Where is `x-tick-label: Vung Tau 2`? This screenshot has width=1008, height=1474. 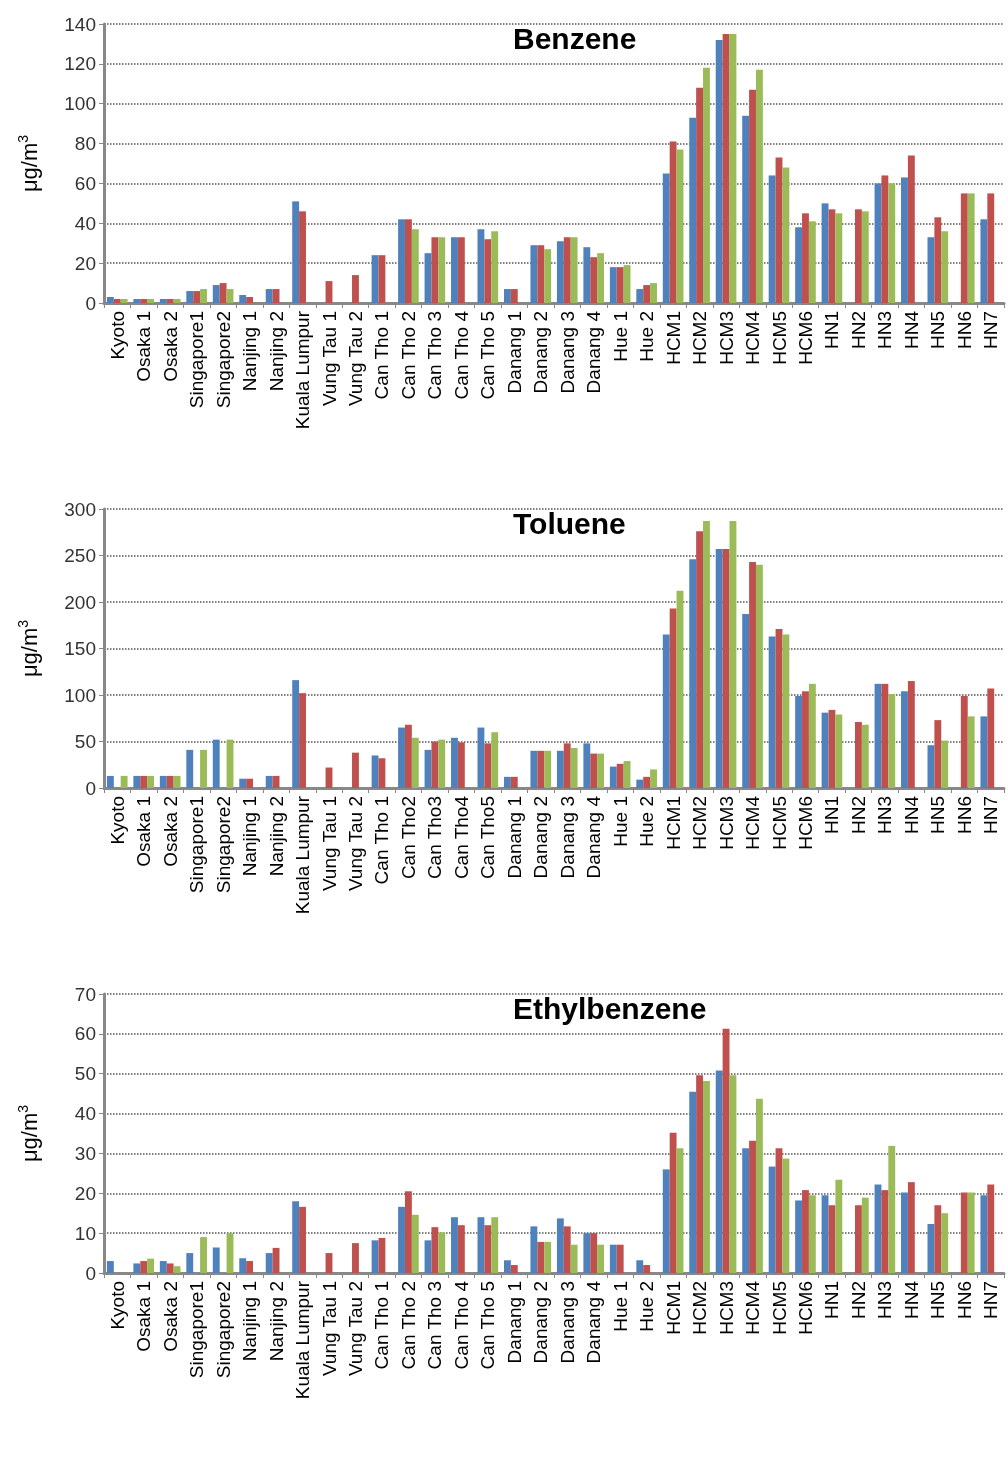
x-tick-label: Vung Tau 2 is located at coordinates (355, 359).